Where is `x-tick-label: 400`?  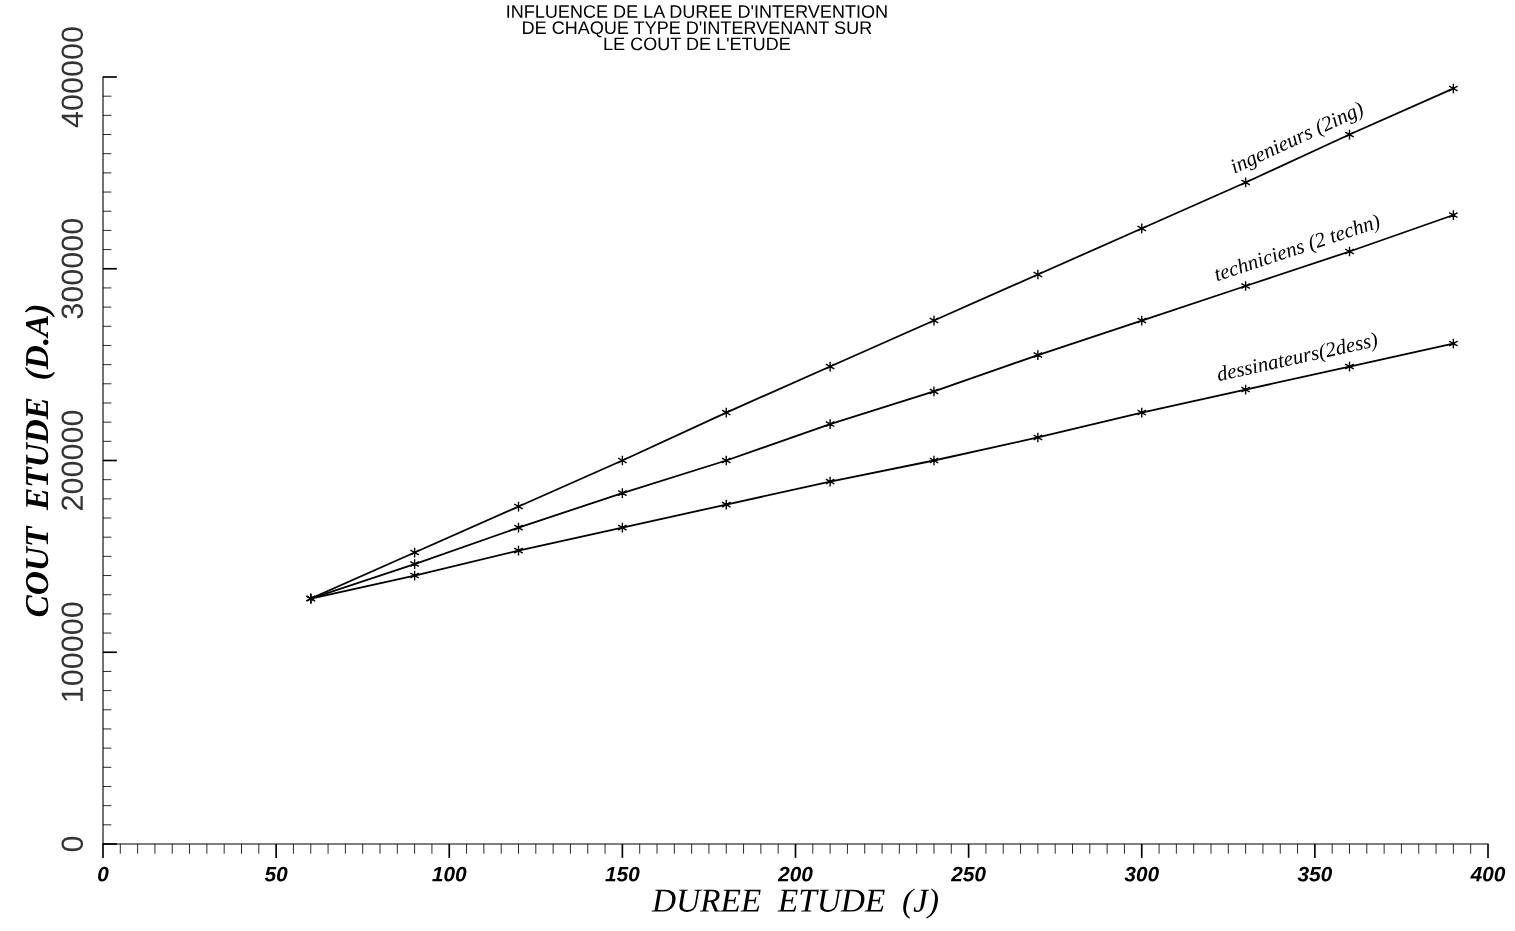 x-tick-label: 400 is located at coordinates (1488, 874).